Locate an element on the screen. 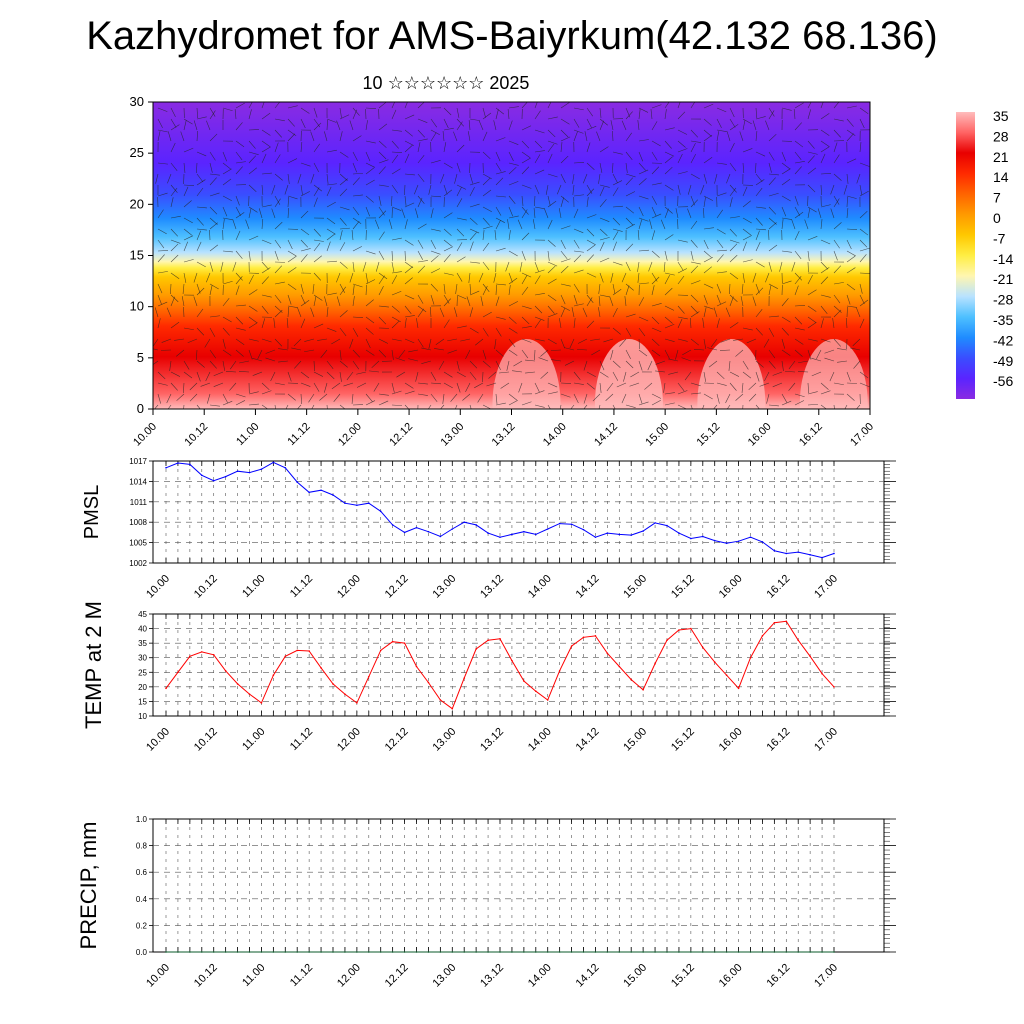 This screenshot has height=1024, width=1024. y-tick-label: 20 is located at coordinates (137, 203).